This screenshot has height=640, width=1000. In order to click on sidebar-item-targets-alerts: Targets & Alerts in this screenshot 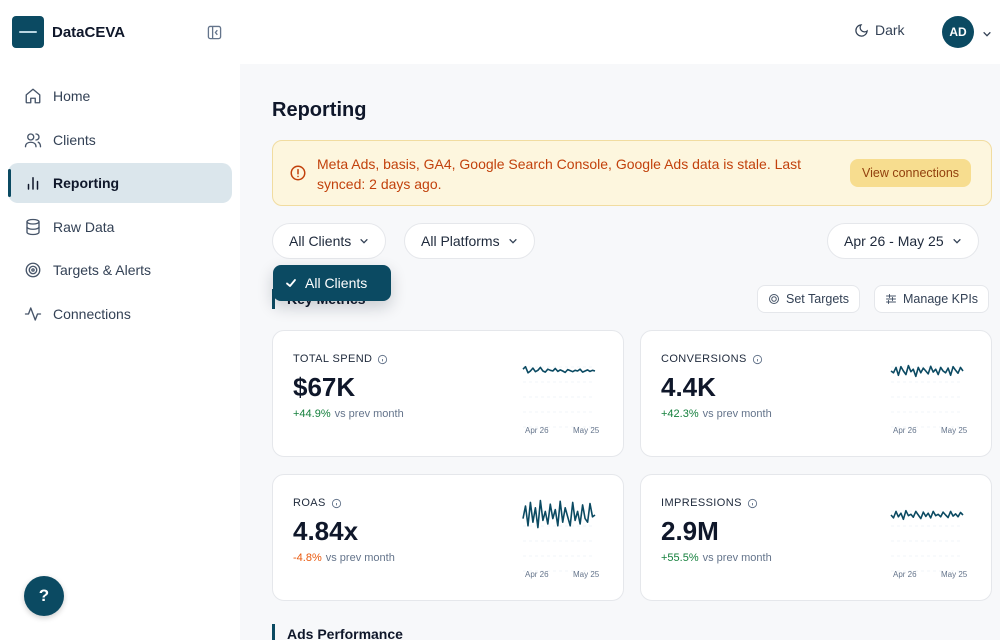, I will do `click(120, 270)`.